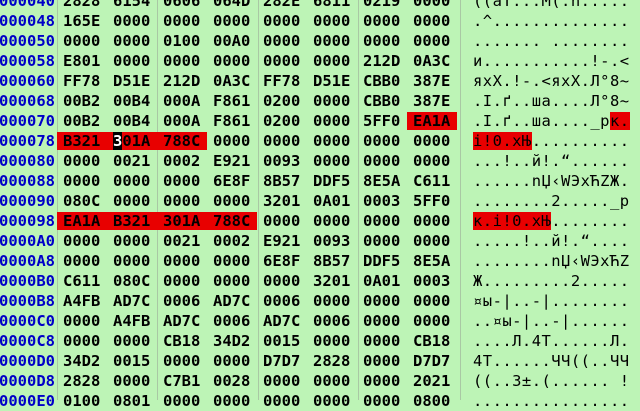  What do you see at coordinates (132, 221) in the screenshot?
I see `hex-word: B321` at bounding box center [132, 221].